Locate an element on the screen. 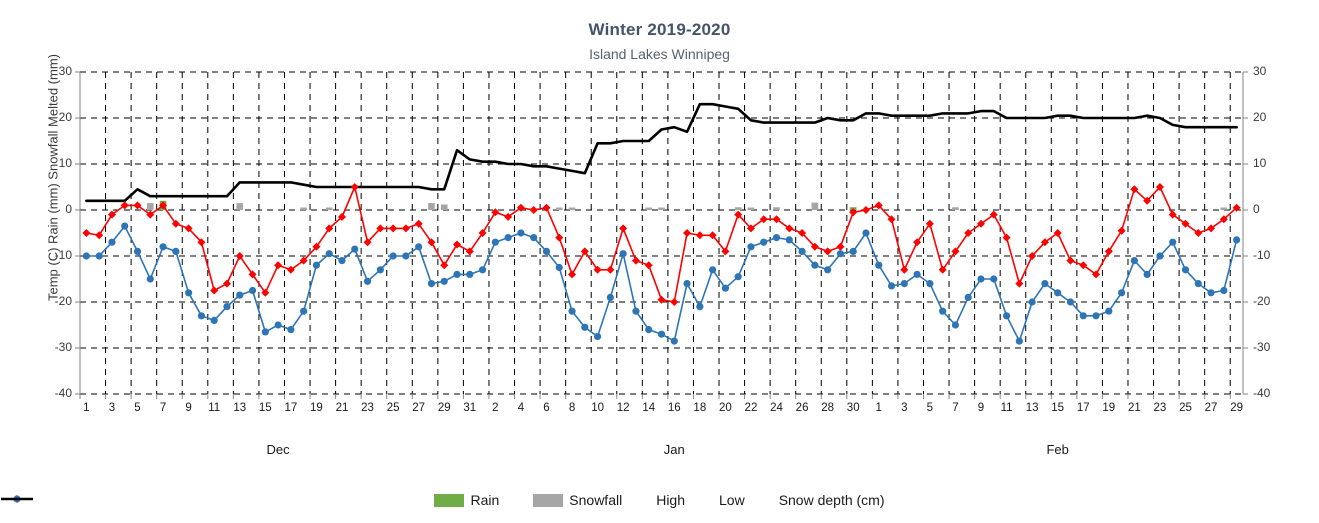 The width and height of the screenshot is (1319, 523). month-label: Dec is located at coordinates (278, 449).